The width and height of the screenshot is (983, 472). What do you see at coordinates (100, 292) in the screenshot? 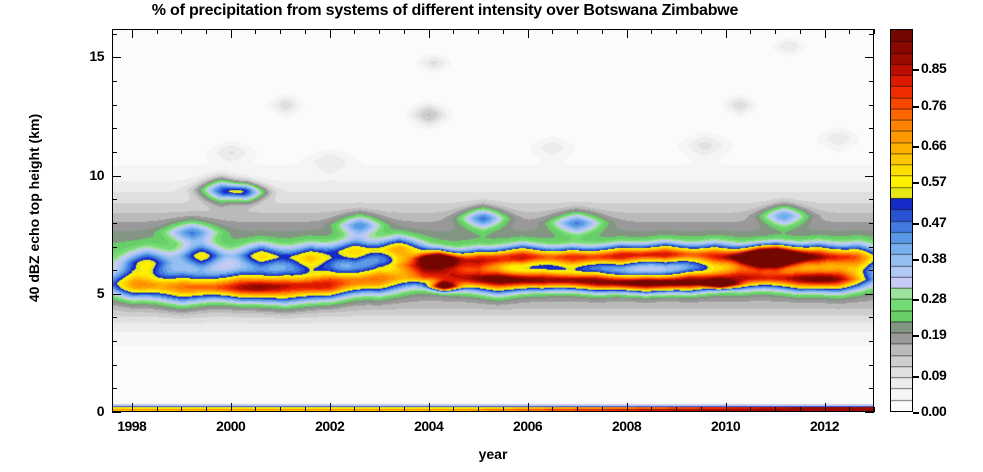
I see `y-axis-tick-label: 5` at bounding box center [100, 292].